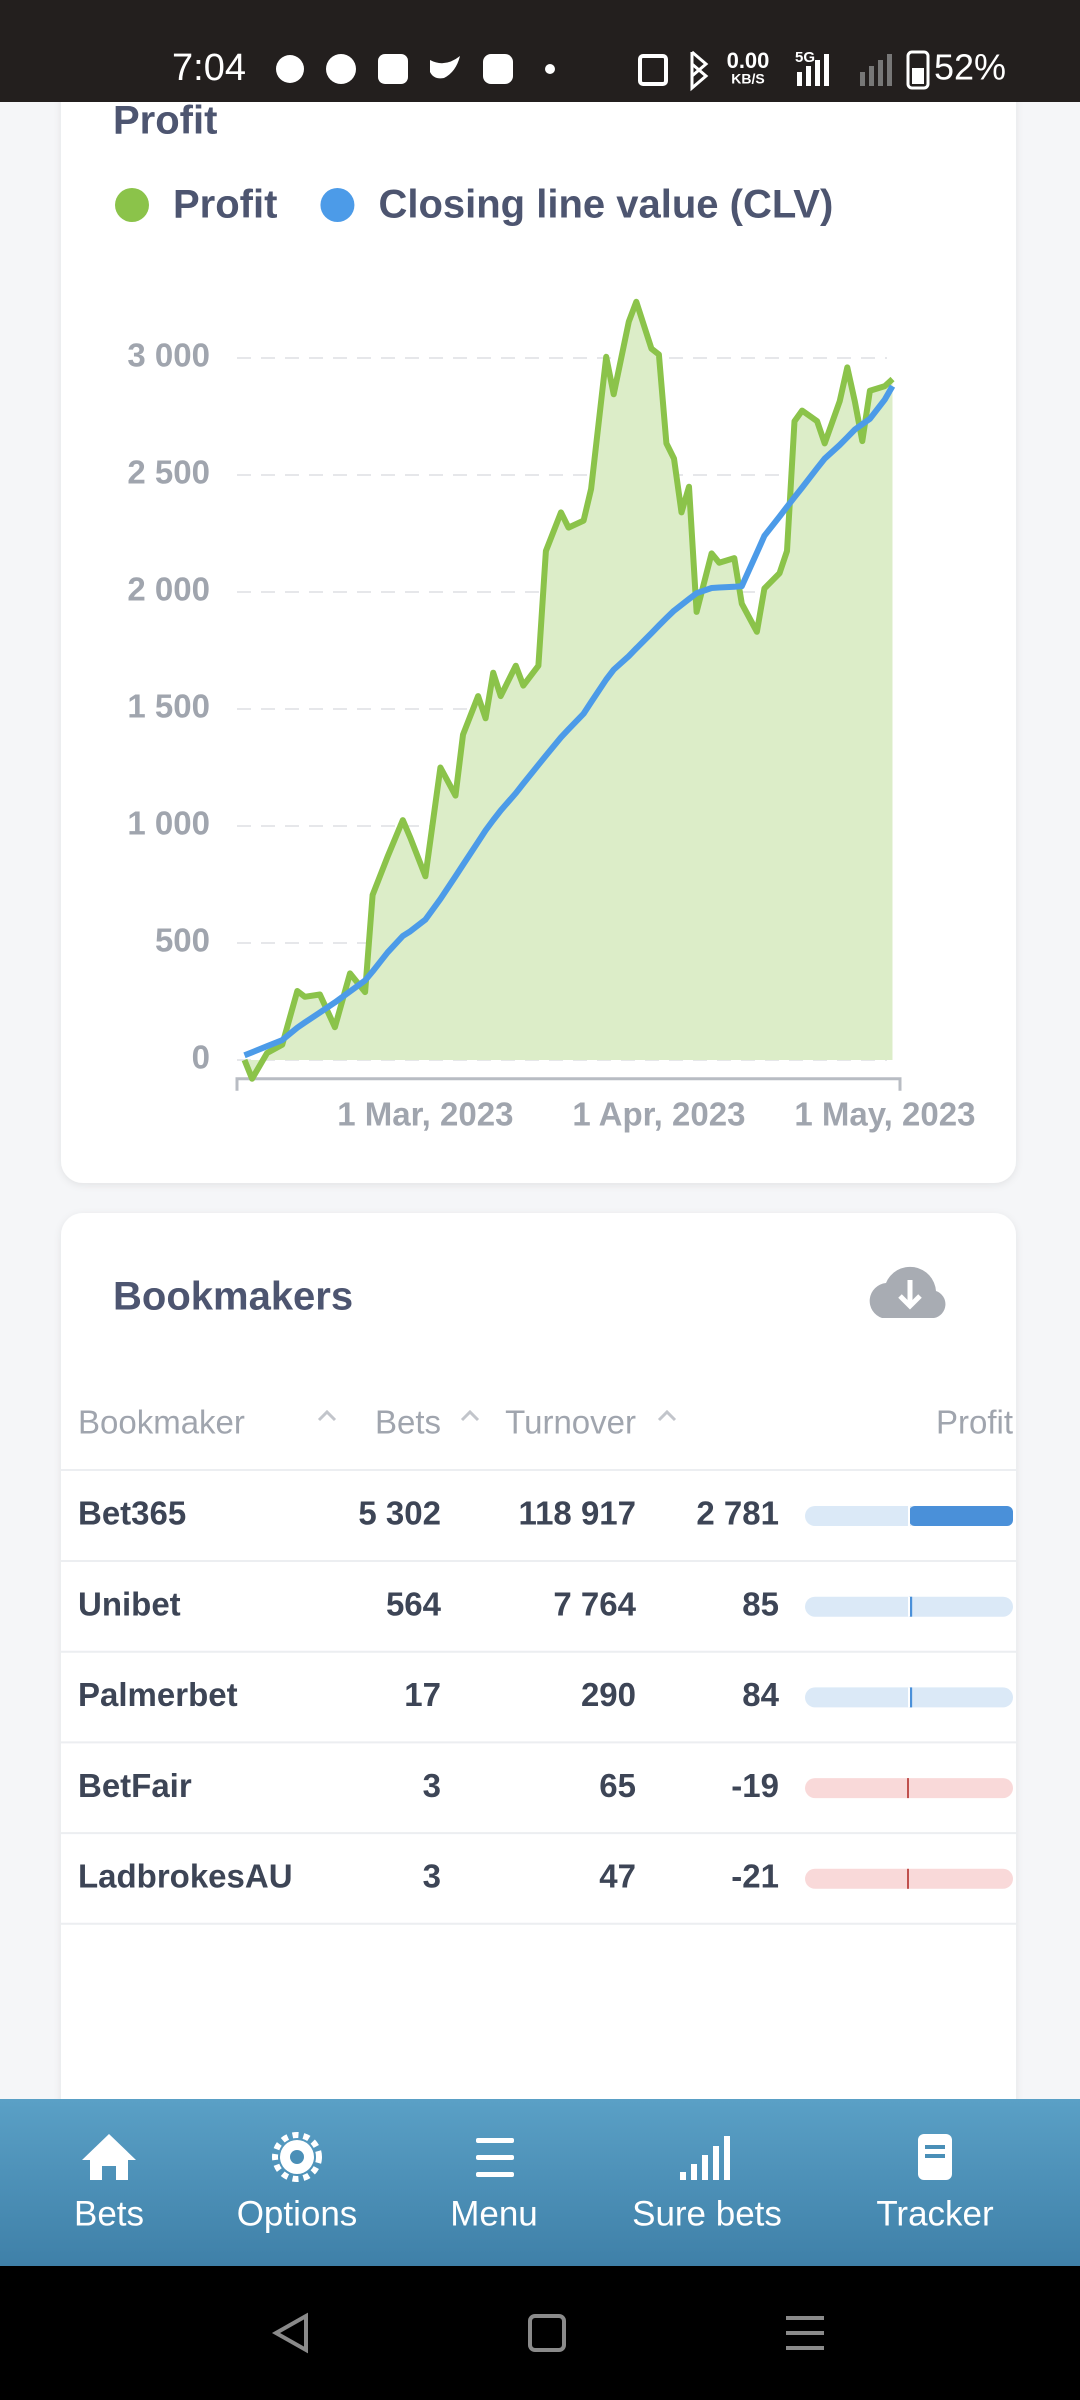 This screenshot has width=1080, height=2400. I want to click on x-tick-label: 1 Apr, 2023, so click(658, 1114).